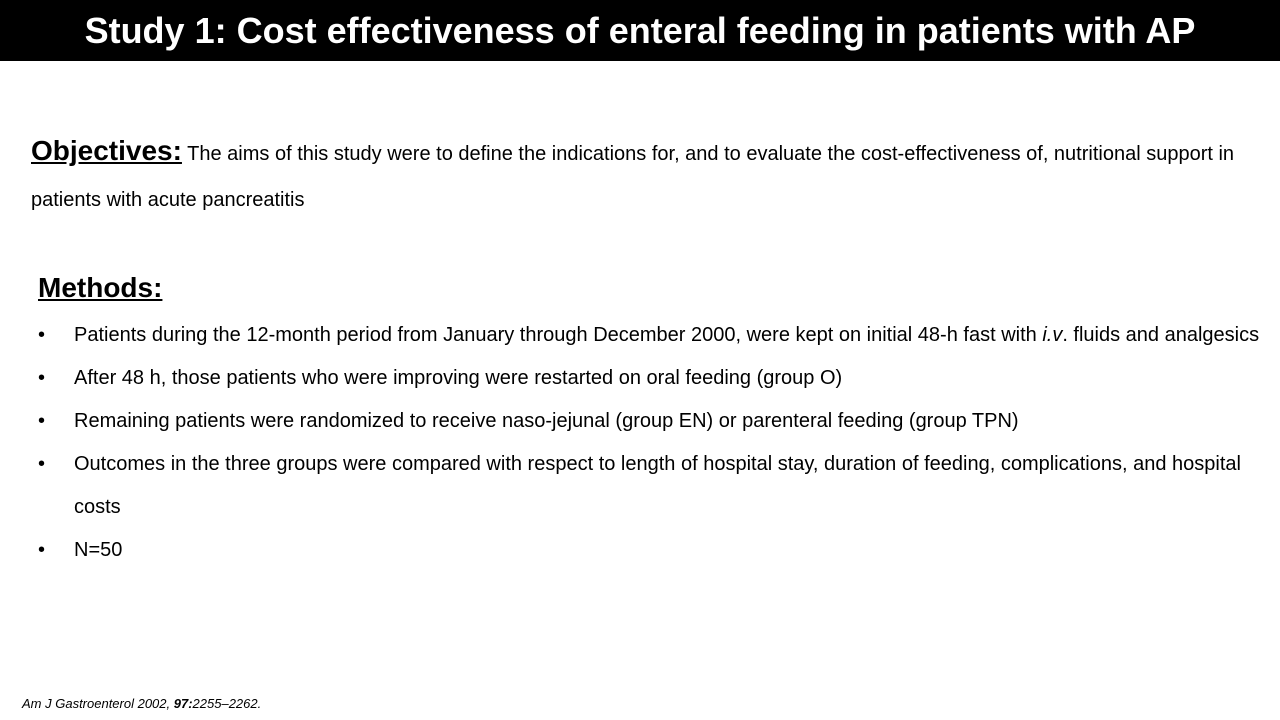 The height and width of the screenshot is (720, 1280). What do you see at coordinates (1161, 335) in the screenshot?
I see `bullet-text-part: . fluids and analgesics` at bounding box center [1161, 335].